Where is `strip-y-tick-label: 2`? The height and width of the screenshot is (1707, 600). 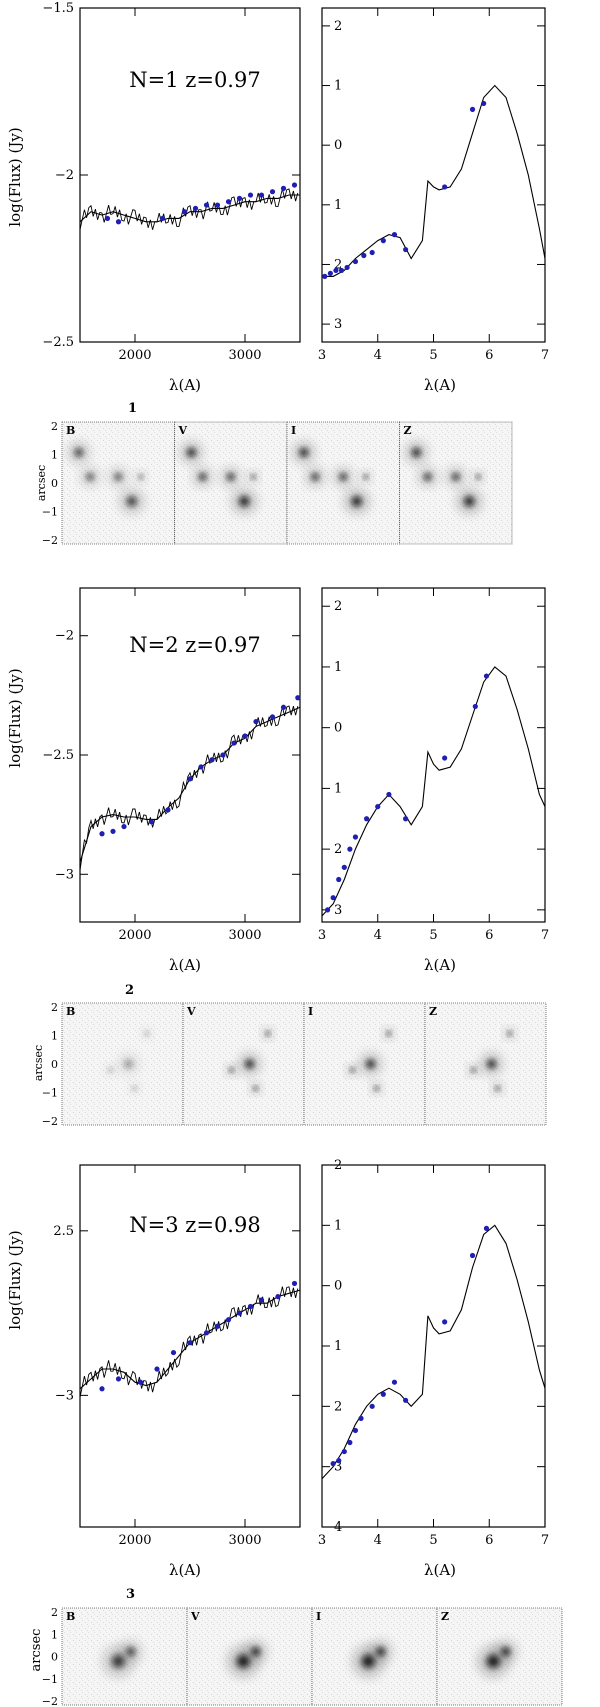
strip-y-tick-label: 2 is located at coordinates (54, 1007).